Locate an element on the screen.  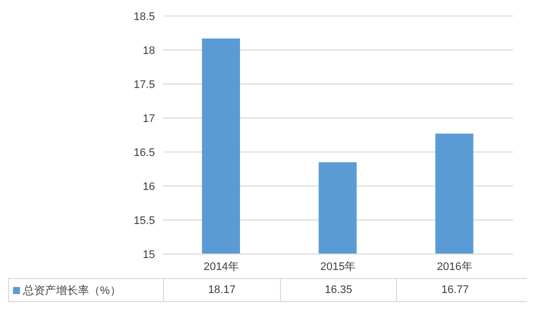
legend-label: 总资产增长率（%） is located at coordinates (72, 291).